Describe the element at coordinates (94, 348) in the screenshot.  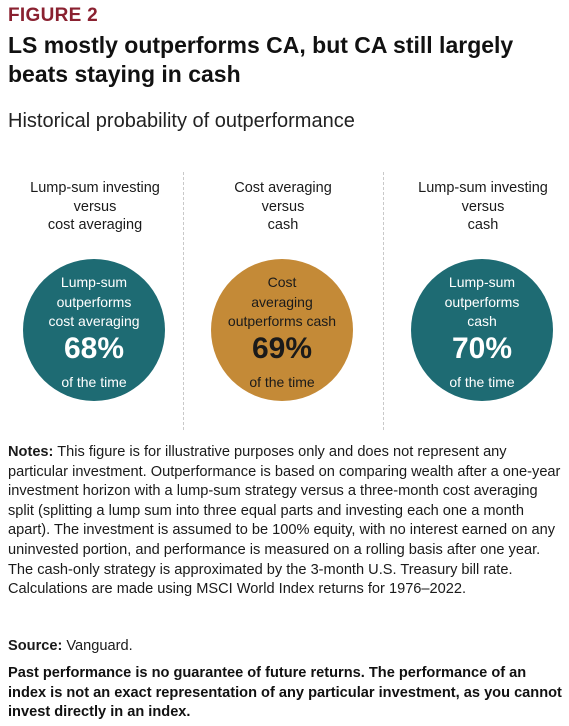
I see `percent-value: 68%` at that location.